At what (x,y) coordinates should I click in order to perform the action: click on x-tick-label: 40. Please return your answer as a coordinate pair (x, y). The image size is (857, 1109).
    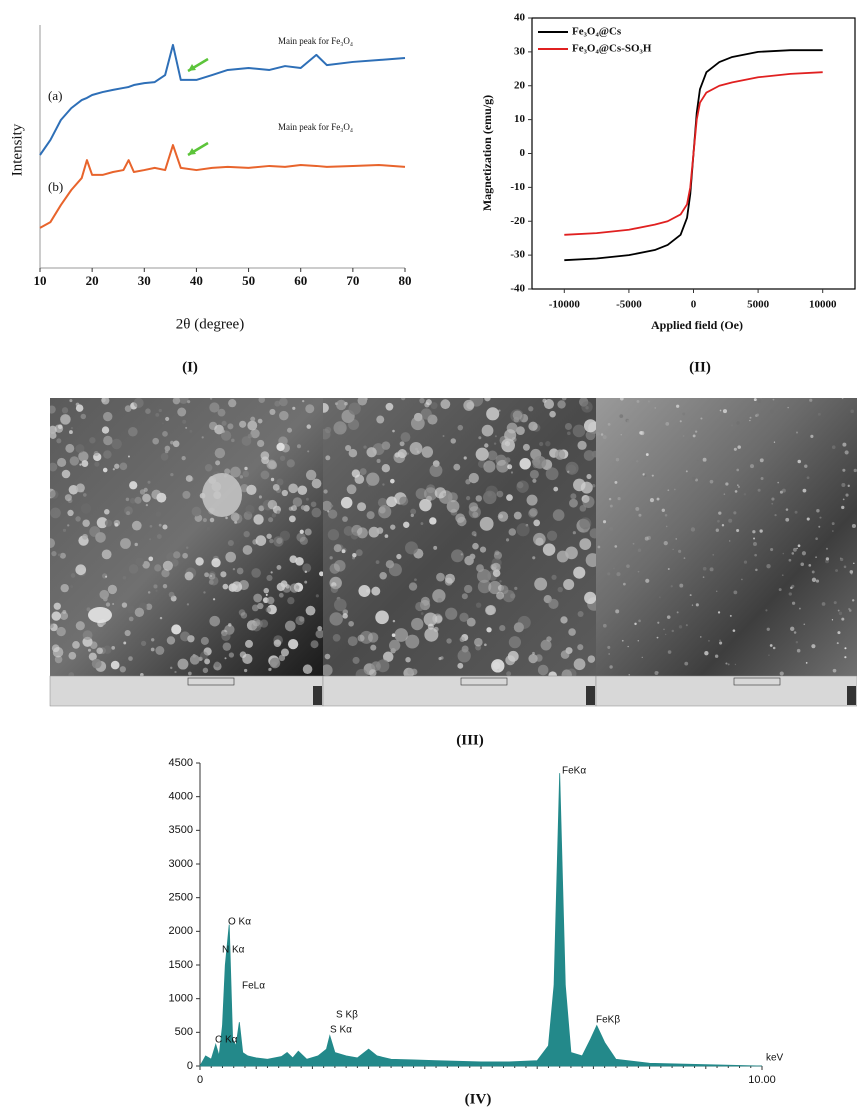
    Looking at the image, I should click on (196, 280).